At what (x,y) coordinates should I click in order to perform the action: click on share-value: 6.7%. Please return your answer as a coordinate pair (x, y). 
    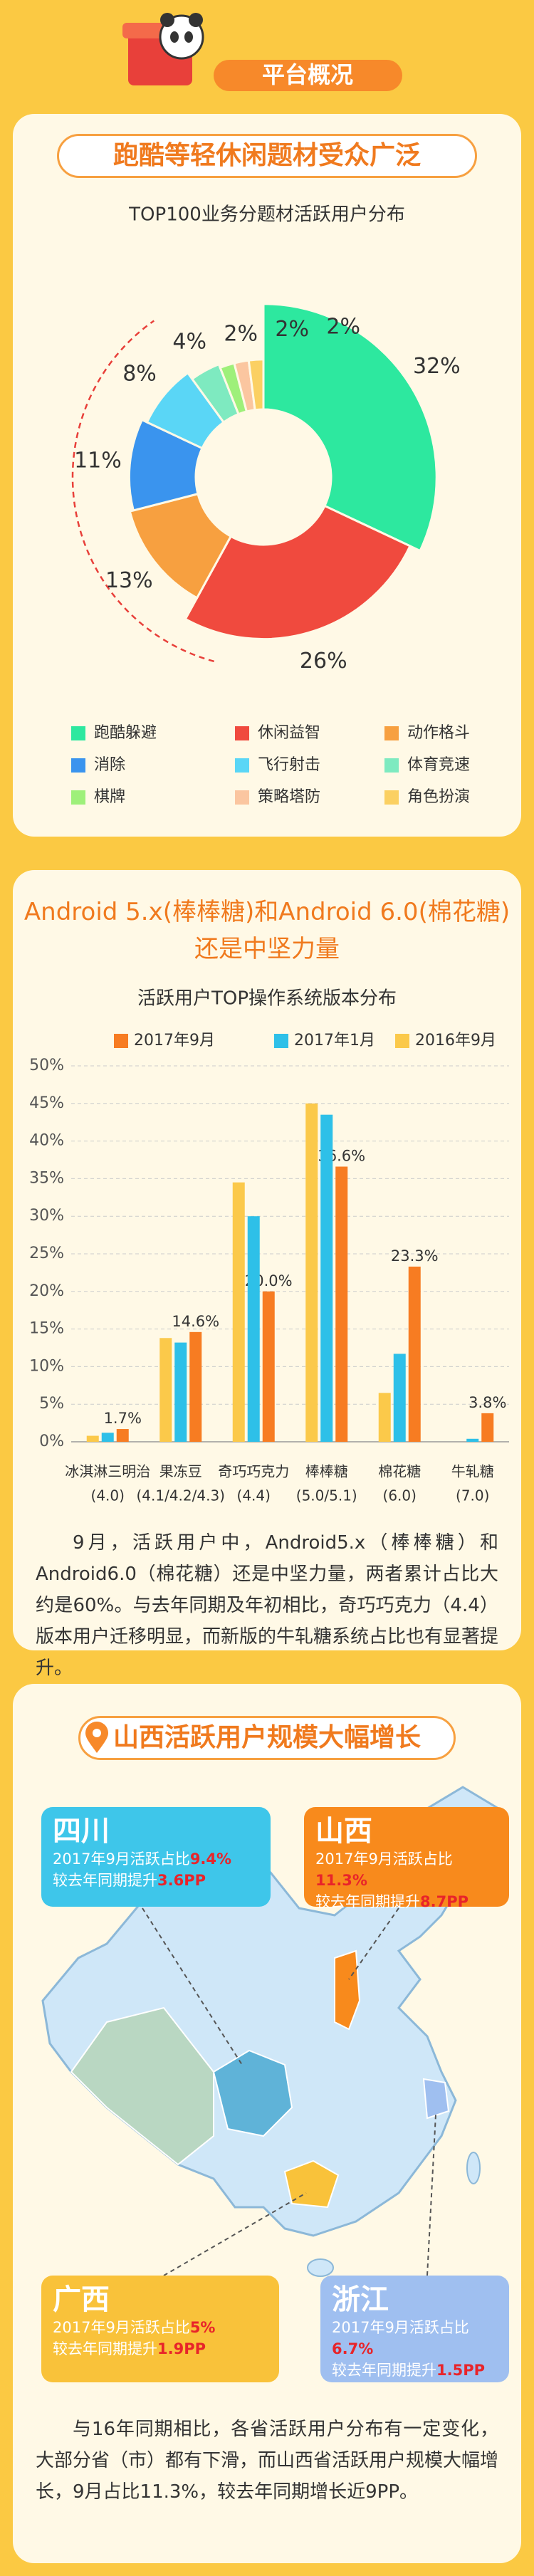
    Looking at the image, I should click on (353, 2348).